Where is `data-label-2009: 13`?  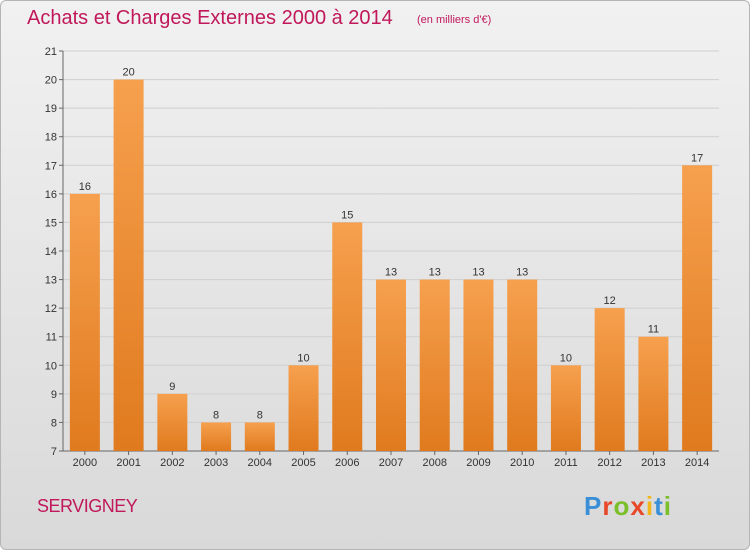 data-label-2009: 13 is located at coordinates (478, 273).